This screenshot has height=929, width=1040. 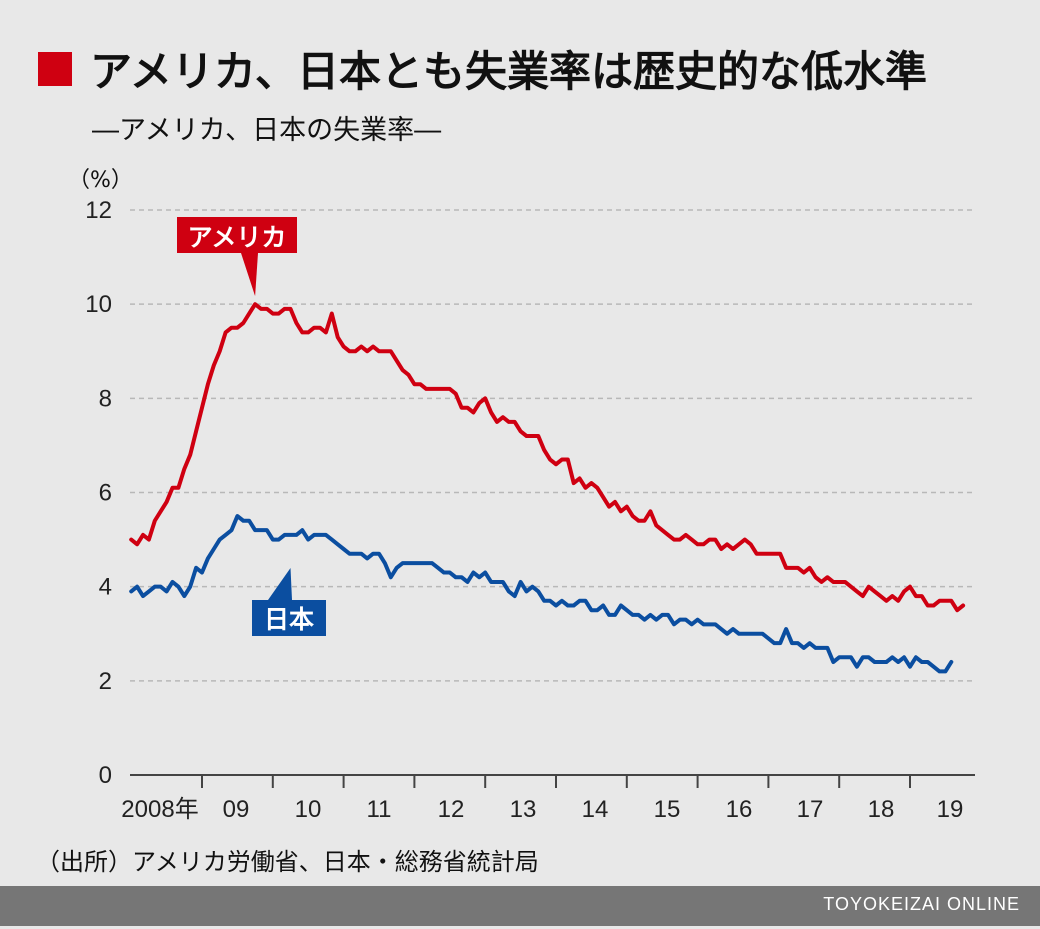 I want to click on y-tick-label-6: 6, so click(x=105, y=493).